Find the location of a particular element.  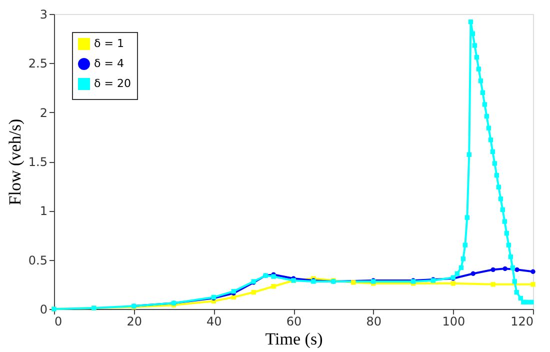

y-tick-label: 0.5 is located at coordinates (38, 260).